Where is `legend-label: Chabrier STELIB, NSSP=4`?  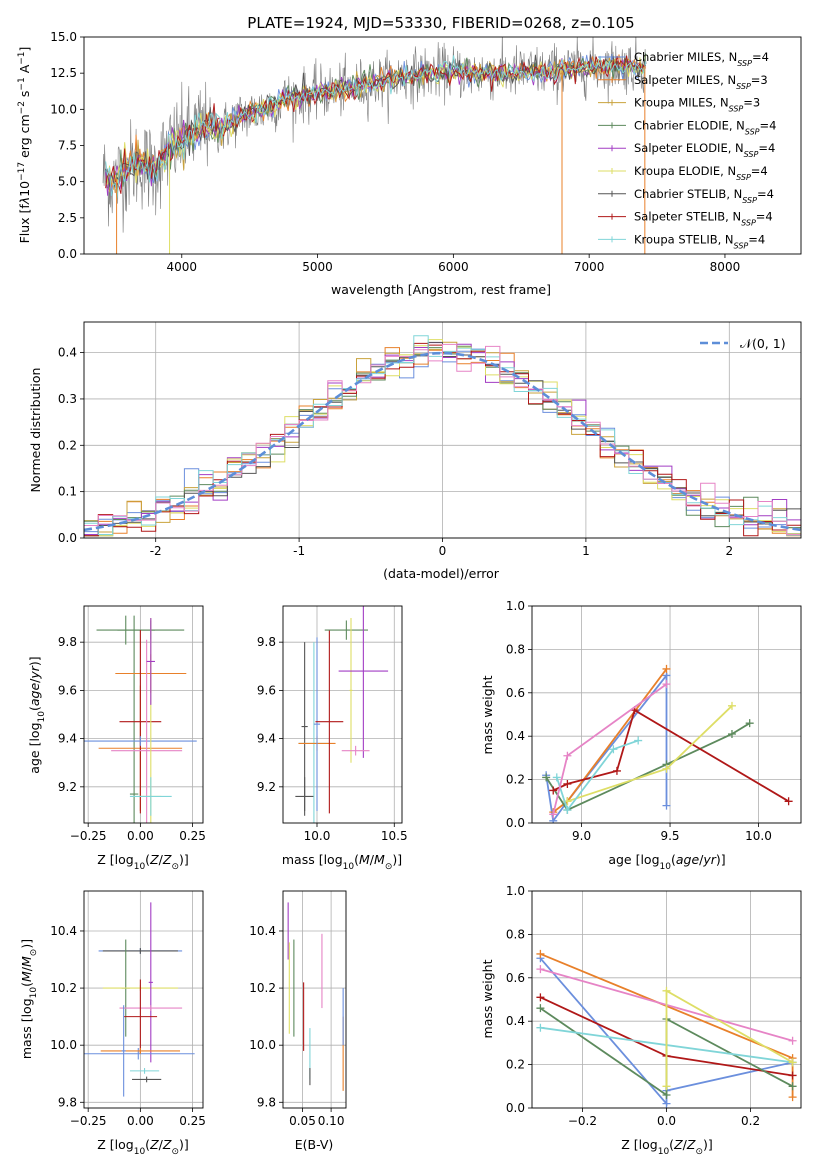 legend-label: Chabrier STELIB, NSSP=4 is located at coordinates (704, 196).